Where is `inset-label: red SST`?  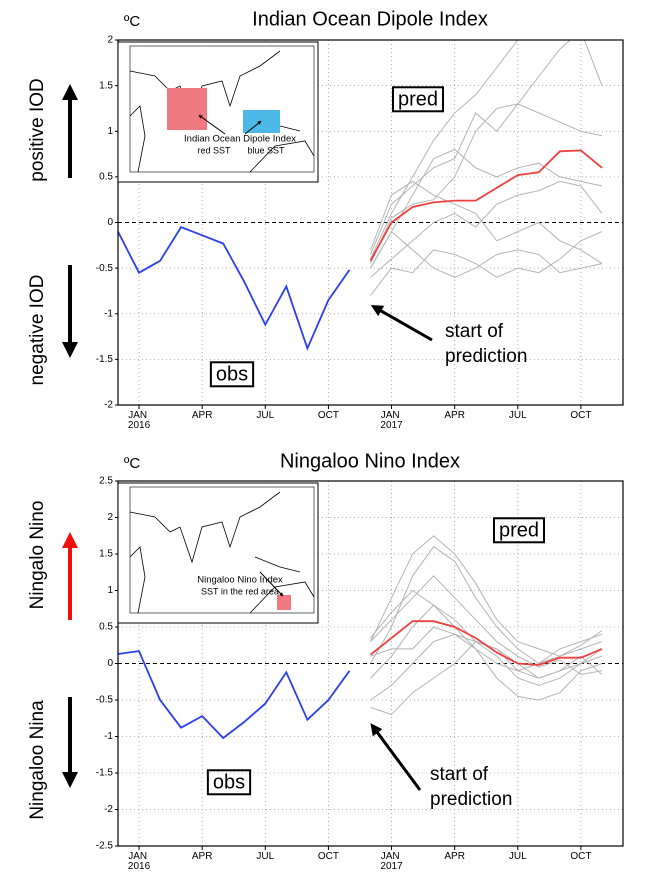 inset-label: red SST is located at coordinates (214, 150).